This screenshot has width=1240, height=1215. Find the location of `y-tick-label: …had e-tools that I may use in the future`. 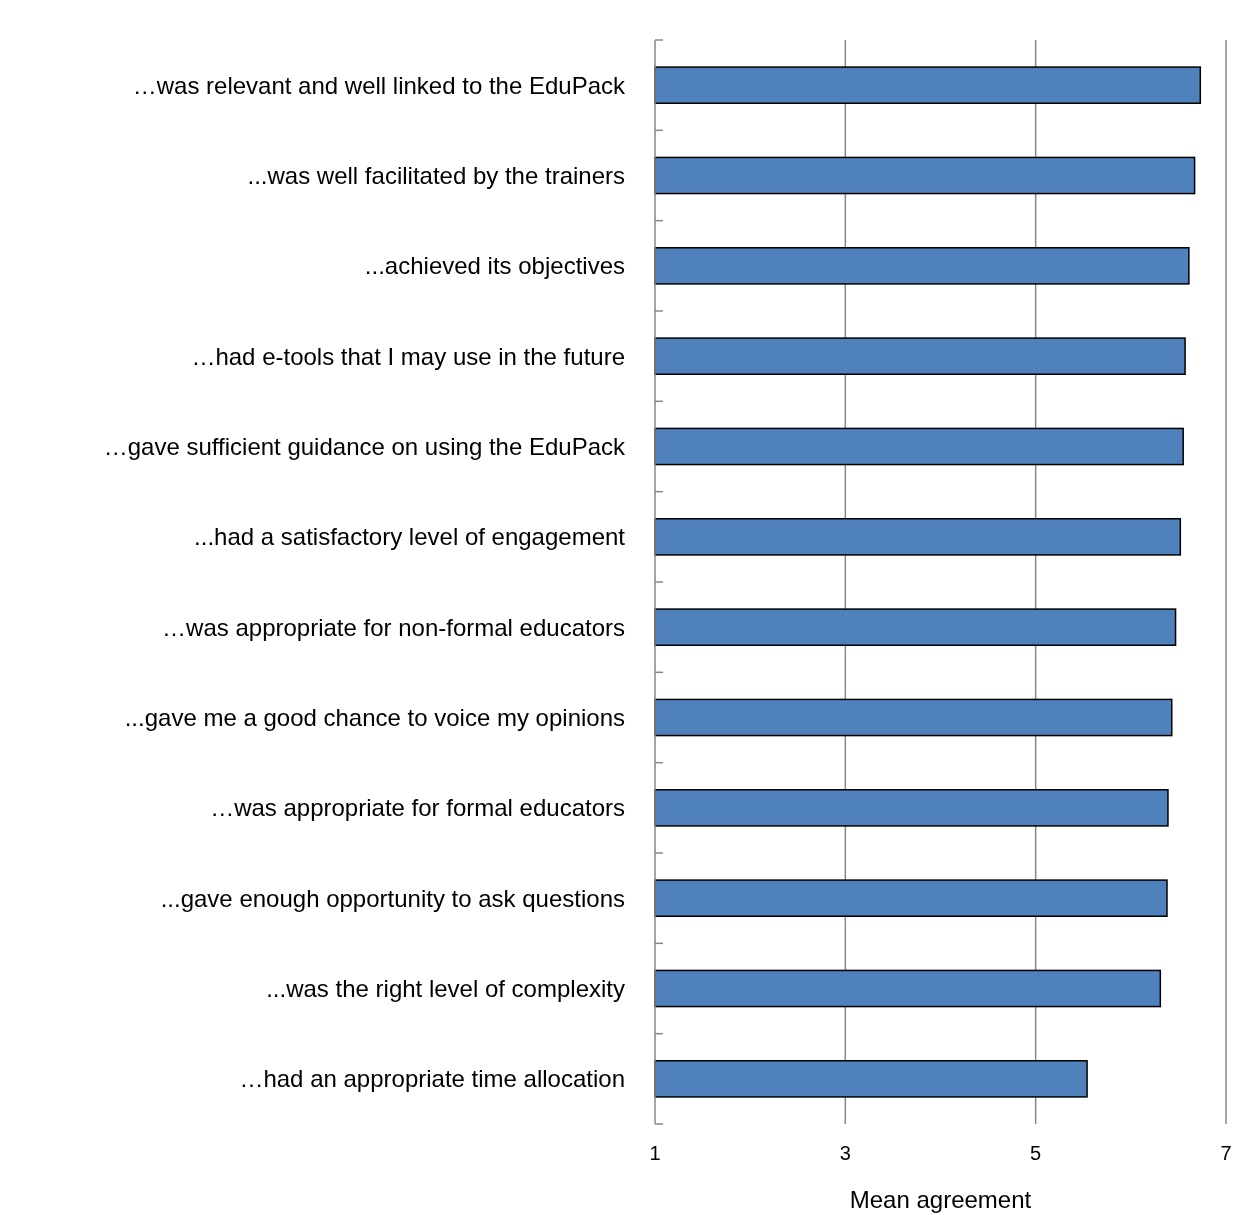

y-tick-label: …had e-tools that I may use in the future is located at coordinates (408, 356).